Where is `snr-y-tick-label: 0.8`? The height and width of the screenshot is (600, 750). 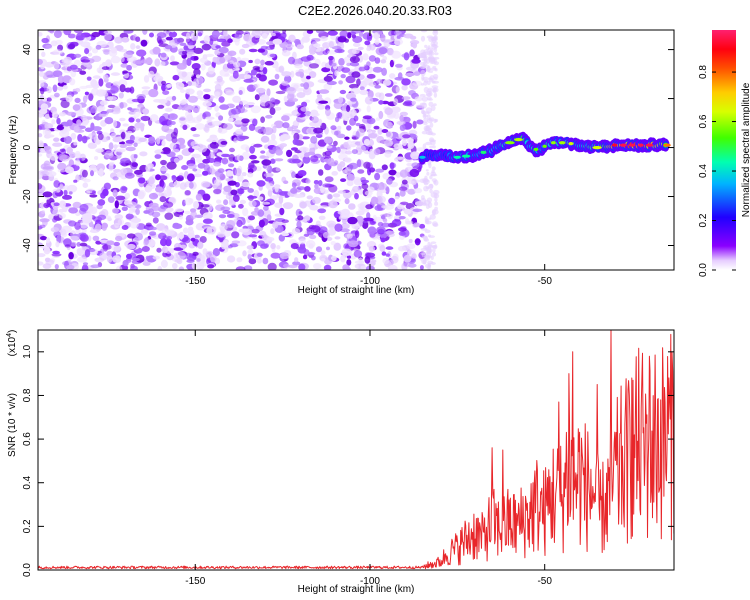 snr-y-tick-label: 0.8 is located at coordinates (27, 395).